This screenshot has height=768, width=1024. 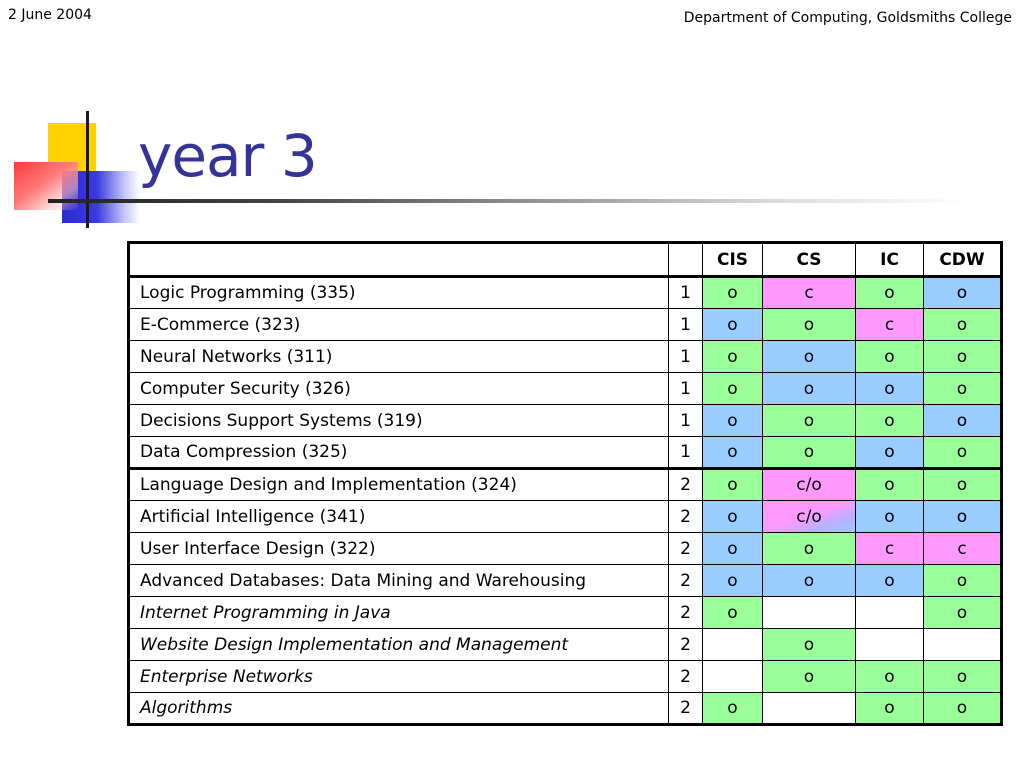 I want to click on slide-title: year 3, so click(x=228, y=156).